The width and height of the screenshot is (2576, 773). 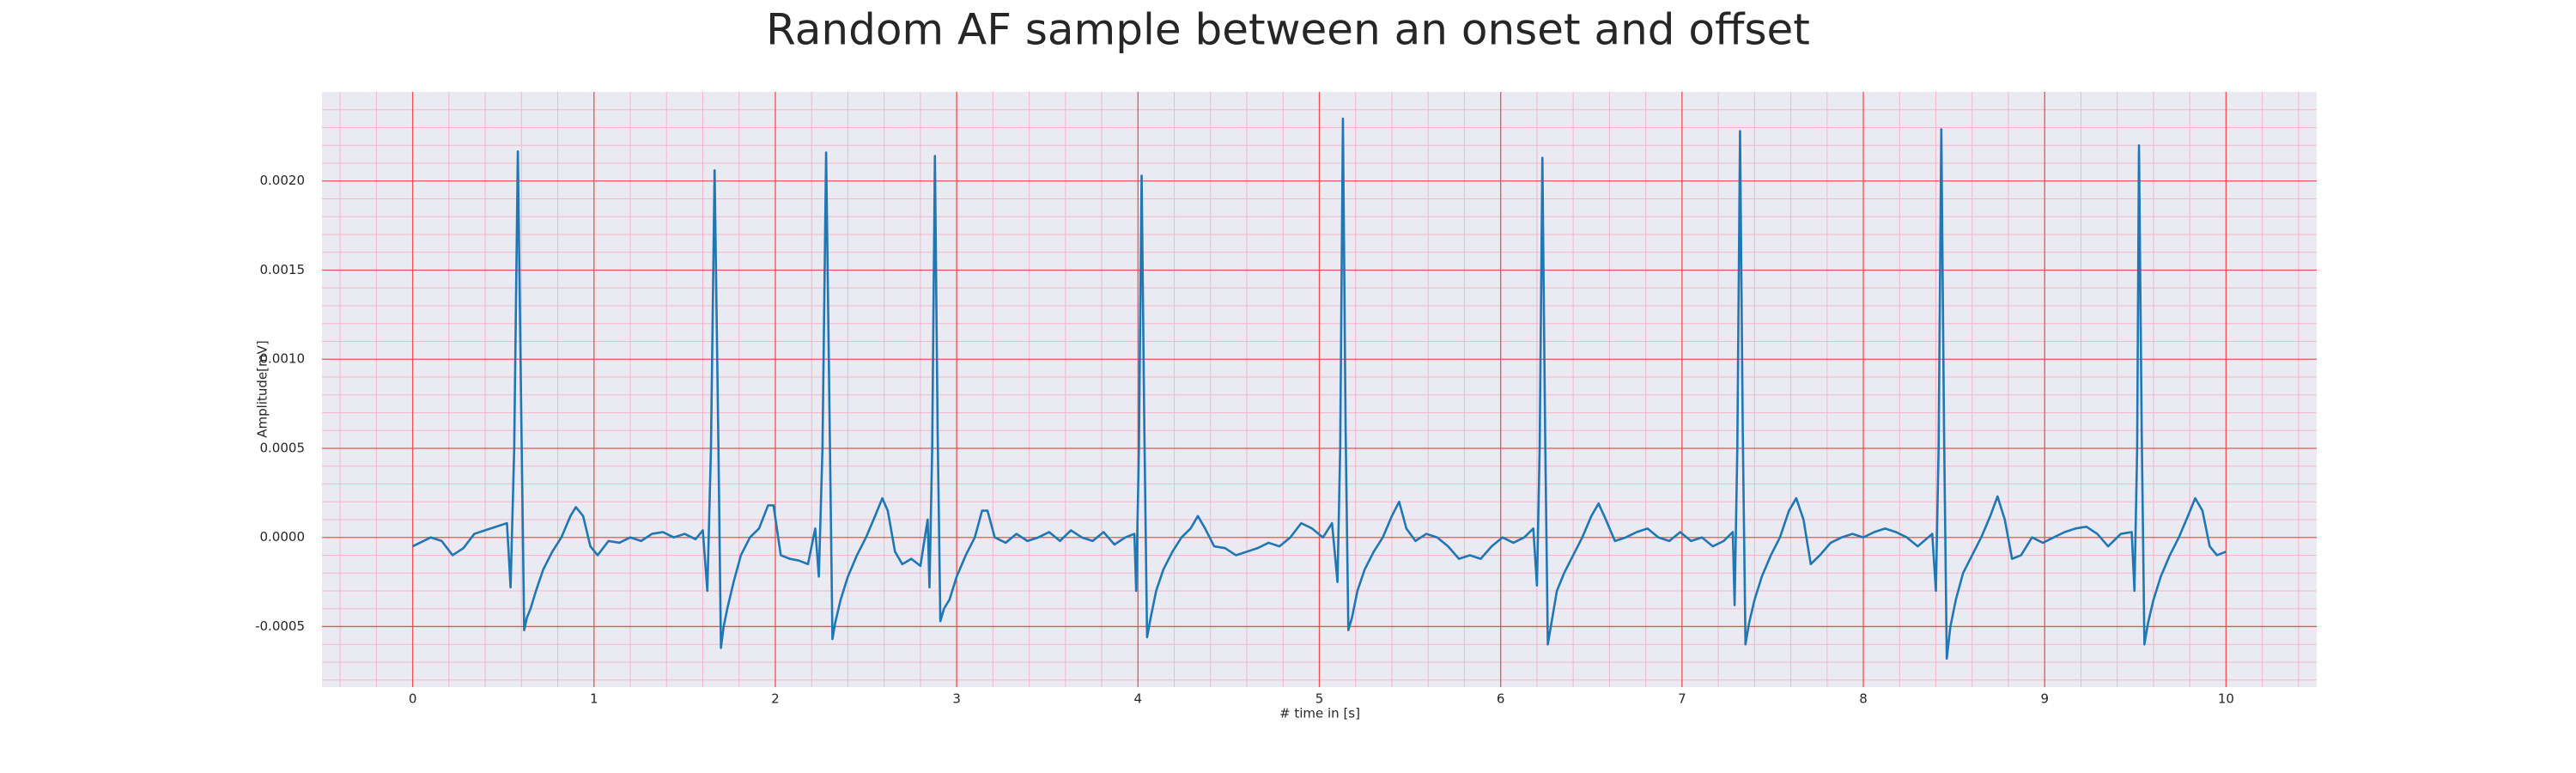 I want to click on x-tick-label: 7, so click(x=1682, y=699).